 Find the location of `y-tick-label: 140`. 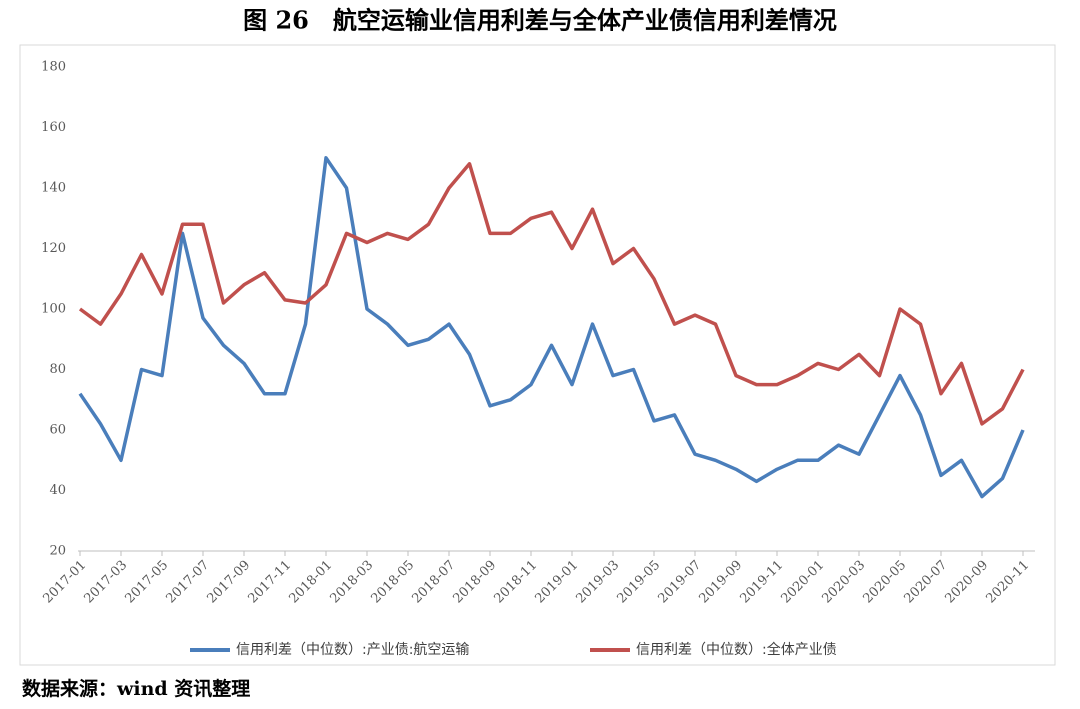

y-tick-label: 140 is located at coordinates (53, 188).